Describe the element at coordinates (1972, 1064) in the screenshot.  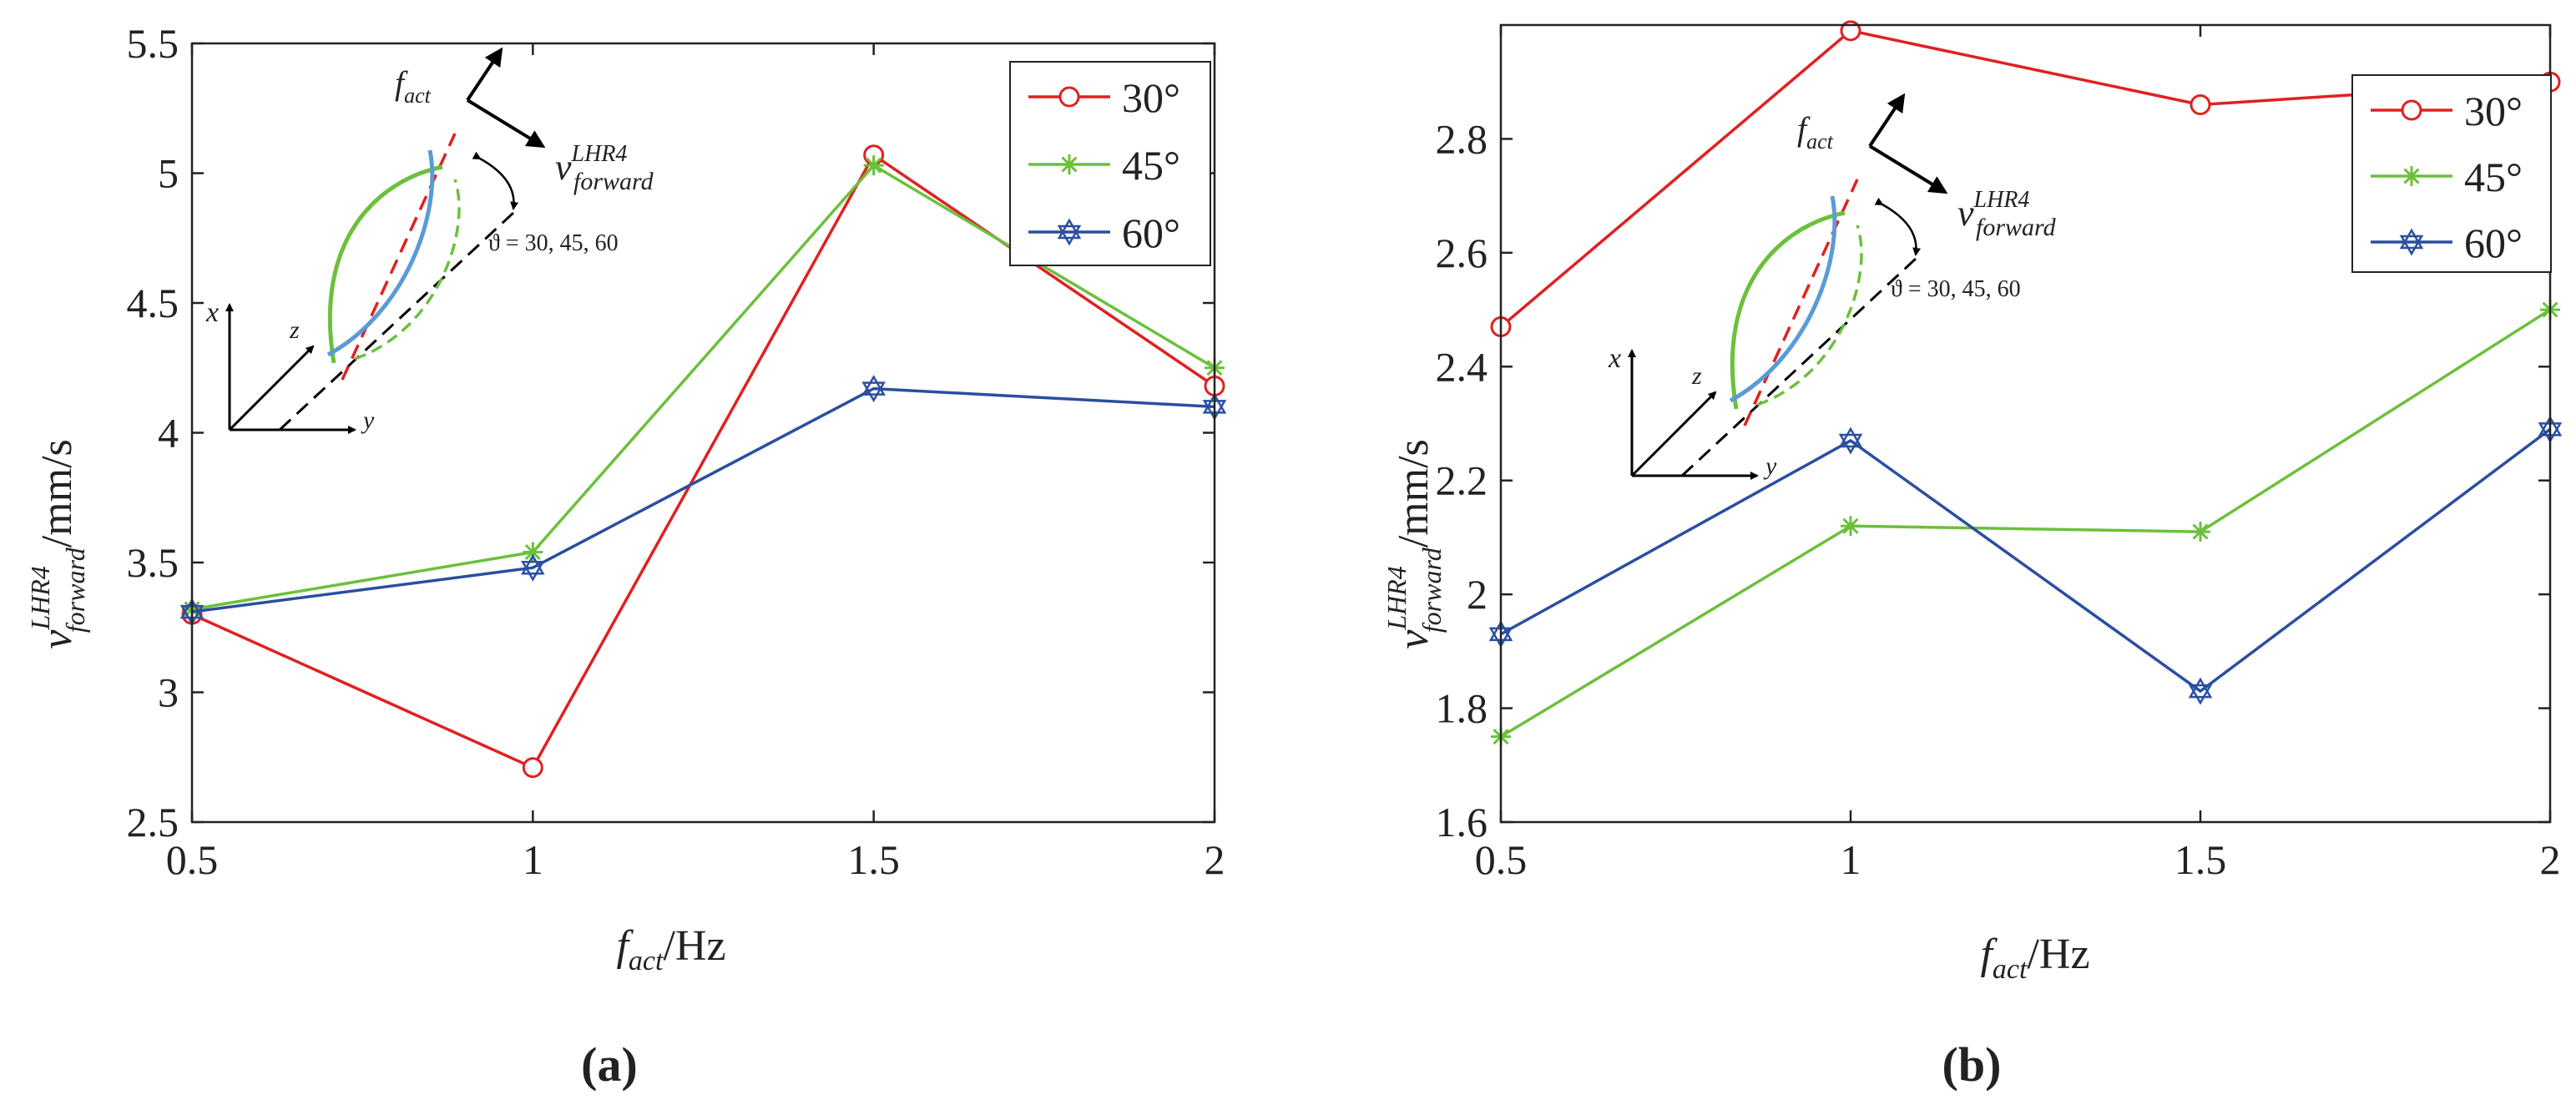
I see `panel-label-b: (b)` at that location.